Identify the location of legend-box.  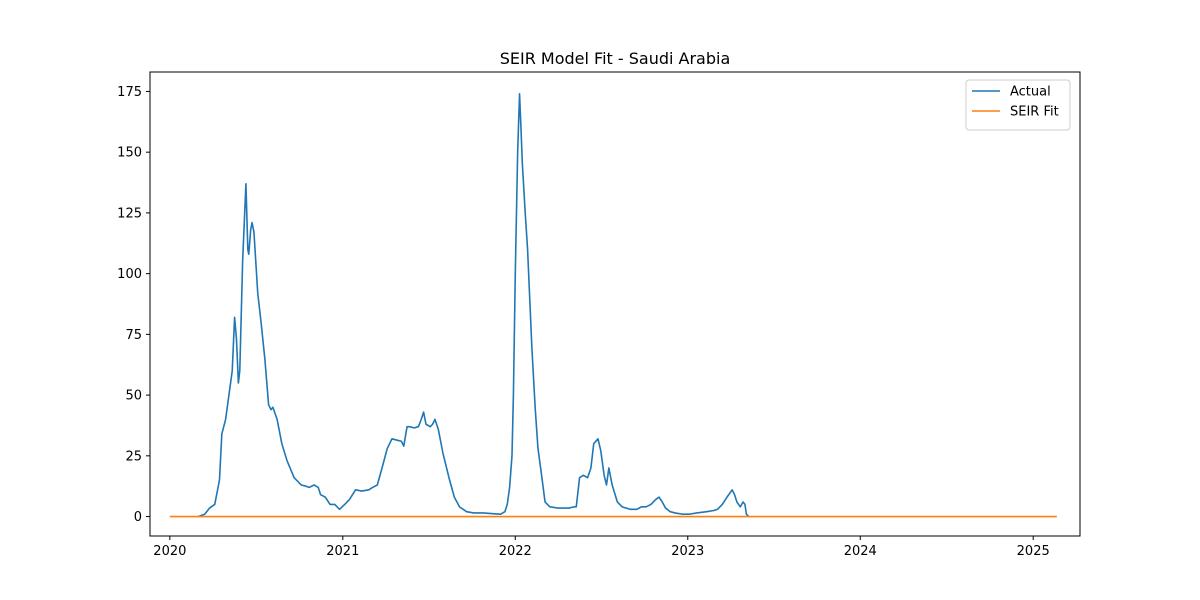
(1018, 105).